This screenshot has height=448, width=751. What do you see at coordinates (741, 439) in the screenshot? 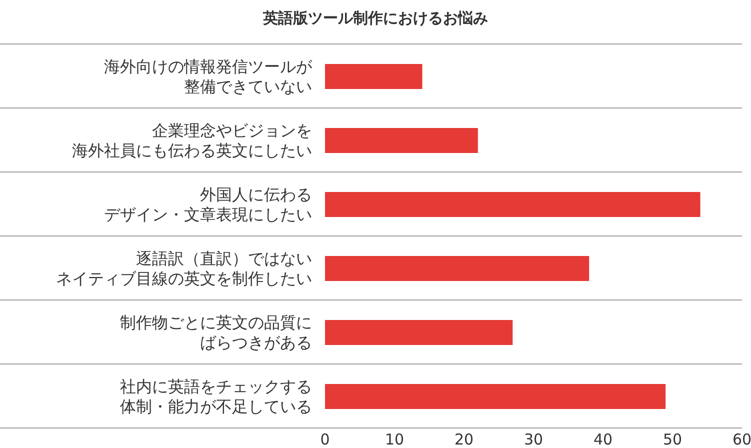
I see `x-tick-label: 60` at bounding box center [741, 439].